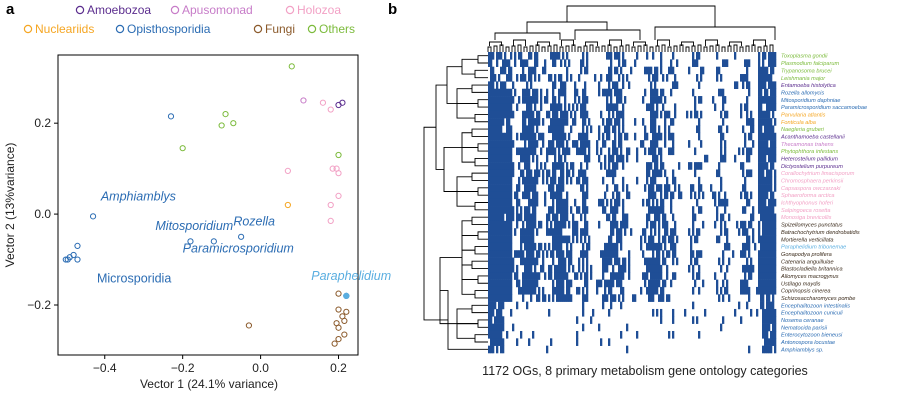 The image size is (900, 400). Describe the element at coordinates (338, 339) in the screenshot. I see `scatter-point` at that location.